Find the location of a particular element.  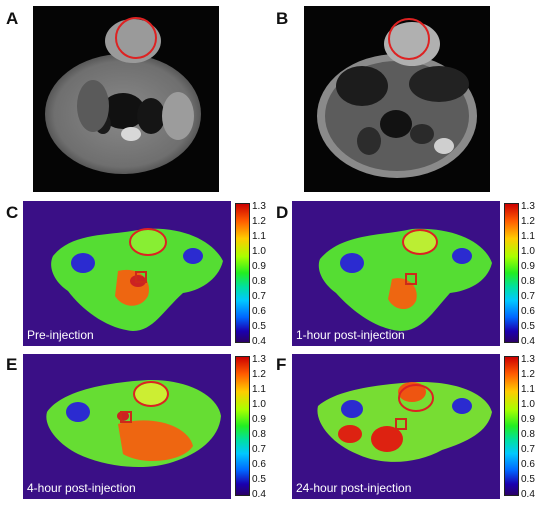

timepoint-caption: 1-hour post-injection is located at coordinates (350, 335).